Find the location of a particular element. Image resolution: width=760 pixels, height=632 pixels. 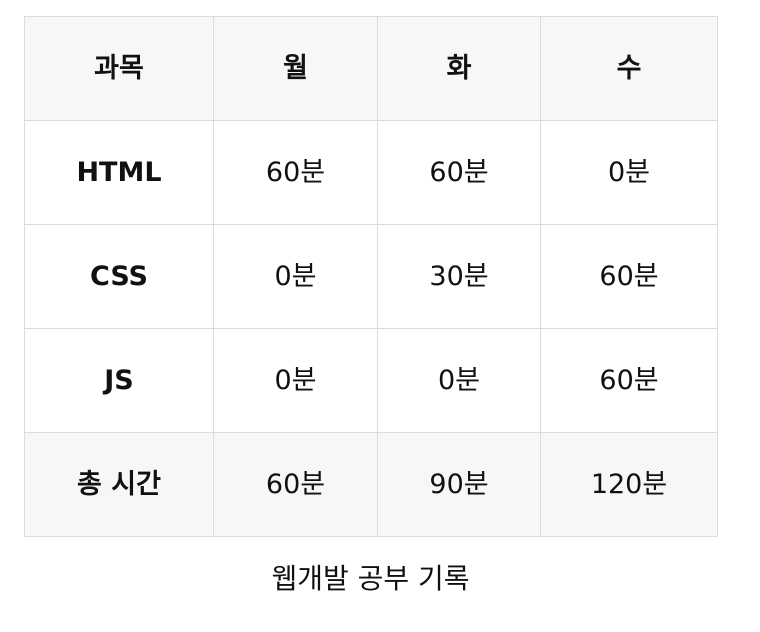

header-cell-monday: 월 is located at coordinates (295, 68).